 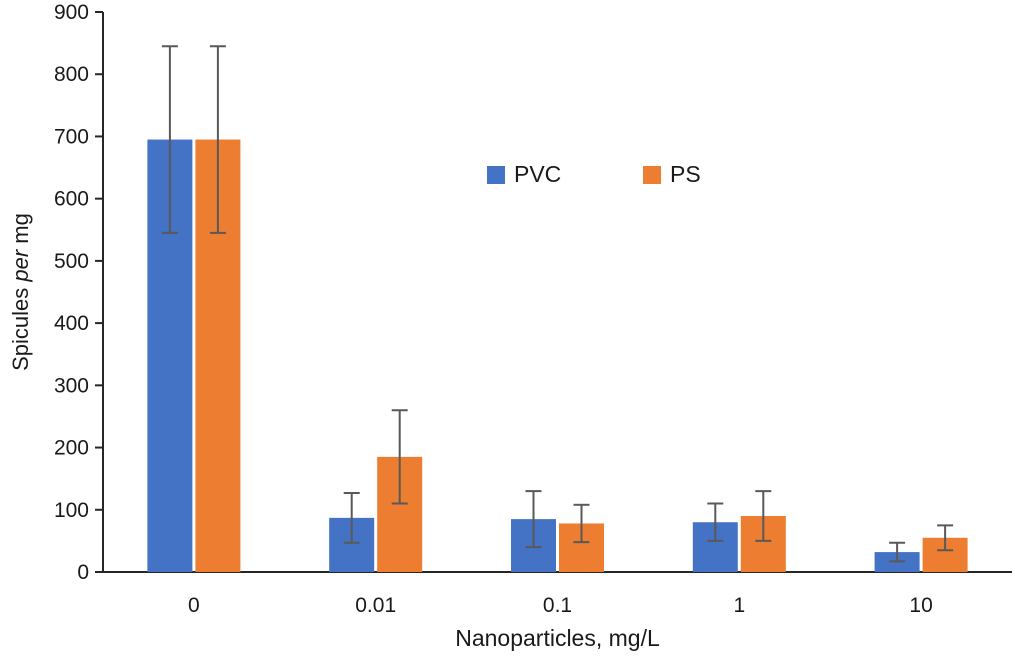 What do you see at coordinates (71, 323) in the screenshot?
I see `y-tick-label: 400` at bounding box center [71, 323].